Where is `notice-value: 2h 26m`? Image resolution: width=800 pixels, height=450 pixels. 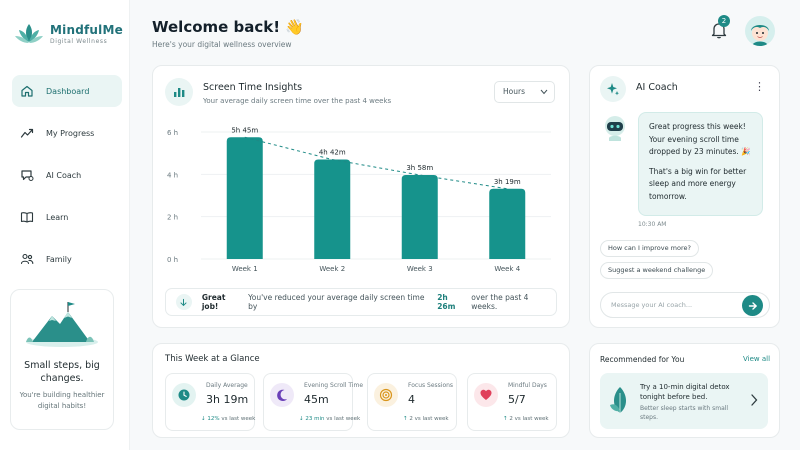
notice-value: 2h 26m is located at coordinates (446, 302).